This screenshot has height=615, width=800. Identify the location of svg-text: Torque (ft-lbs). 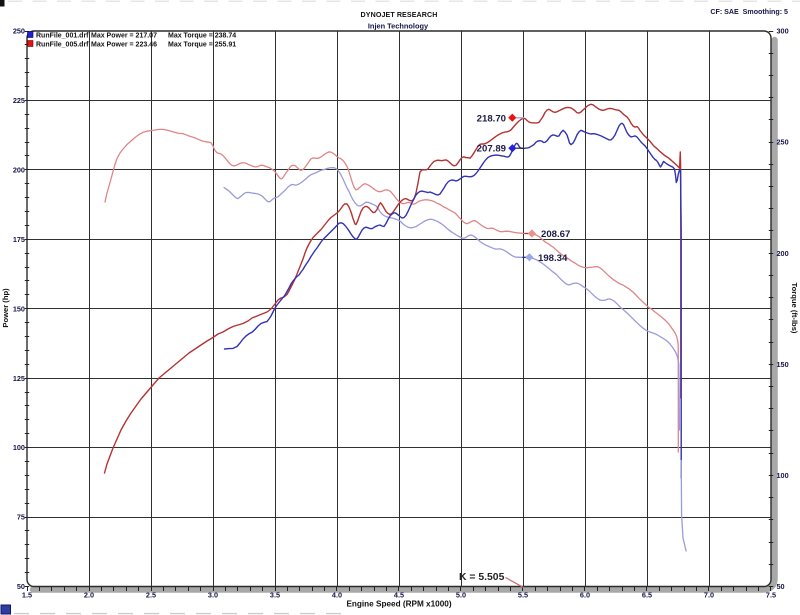
(794, 308).